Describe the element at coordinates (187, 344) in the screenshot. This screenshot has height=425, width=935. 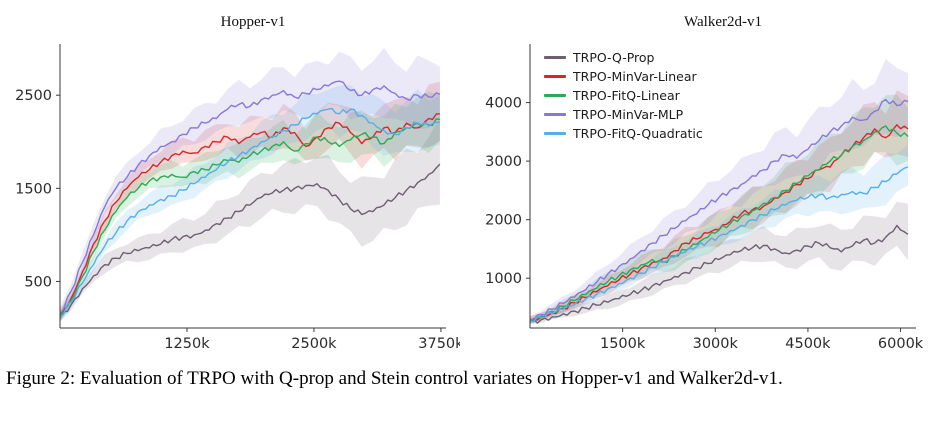
I see `x-tick-label: 1250k` at that location.